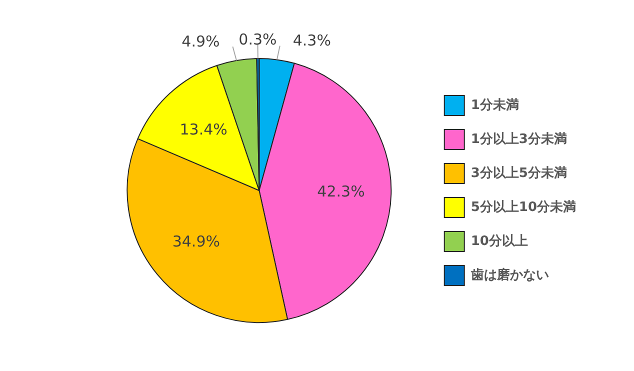  I want to click on data-label: 42.3%, so click(341, 191).